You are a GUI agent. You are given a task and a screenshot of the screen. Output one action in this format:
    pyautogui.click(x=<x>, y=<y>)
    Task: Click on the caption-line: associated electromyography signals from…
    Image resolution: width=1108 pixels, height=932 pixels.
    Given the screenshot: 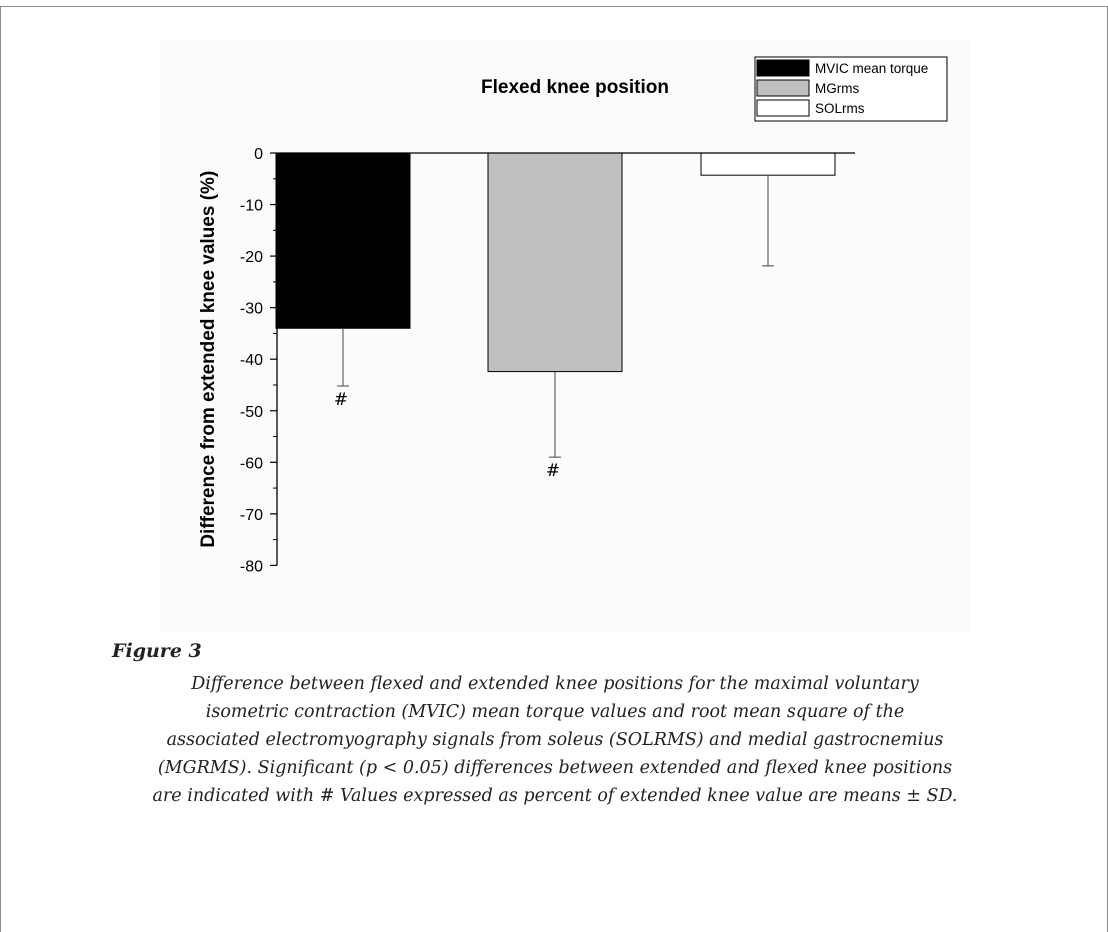 What is the action you would take?
    pyautogui.click(x=555, y=740)
    